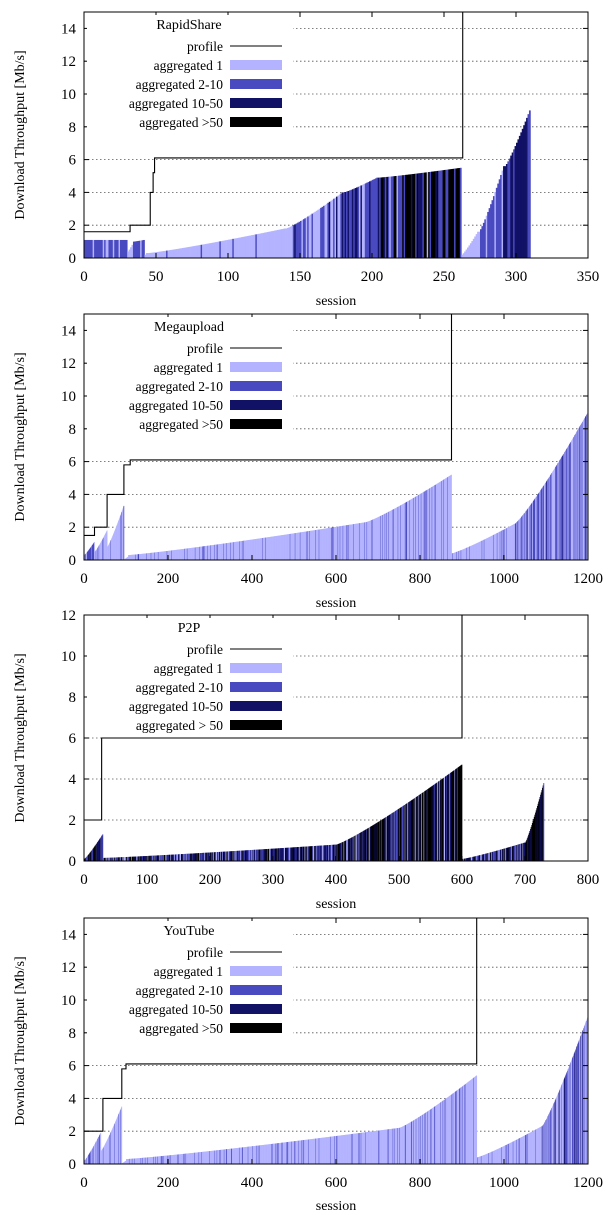 This screenshot has height=1215, width=608. Describe the element at coordinates (147, 880) in the screenshot. I see `x-tick-label: 100` at that location.